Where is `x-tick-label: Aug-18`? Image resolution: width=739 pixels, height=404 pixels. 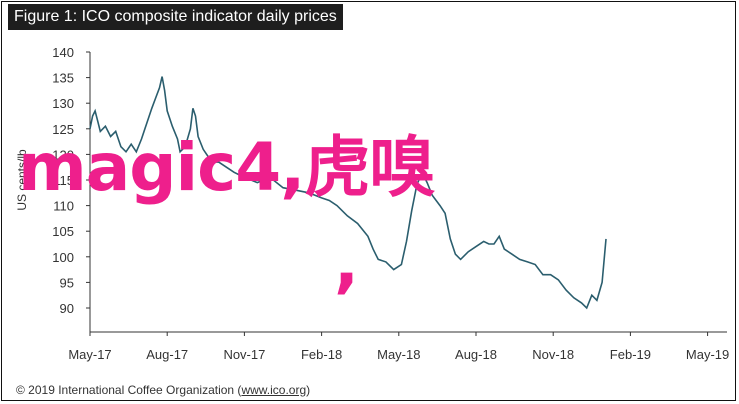 x-tick-label: Aug-18 is located at coordinates (476, 354).